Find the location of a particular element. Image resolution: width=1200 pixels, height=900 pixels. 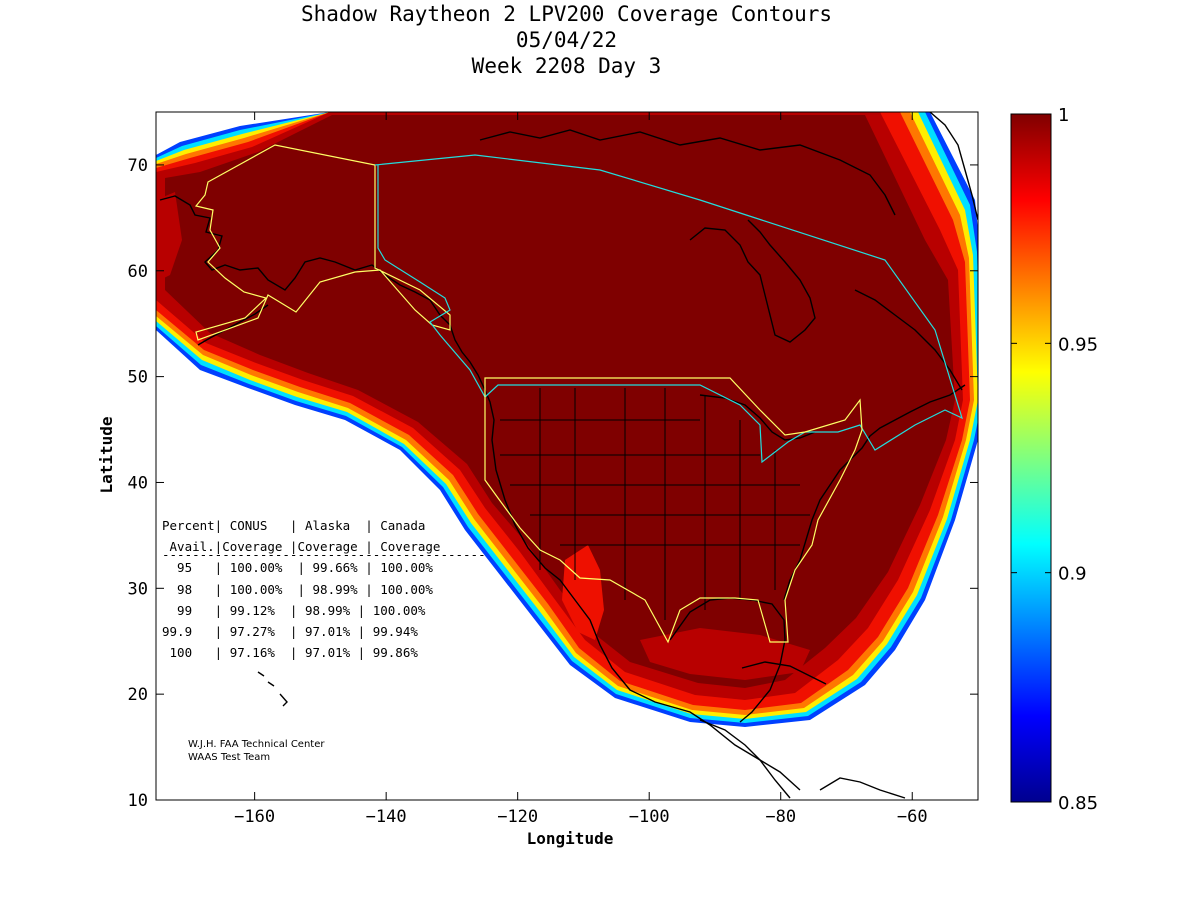

credit-line-1: W.J.H. FAA Technical Center is located at coordinates (256, 744).